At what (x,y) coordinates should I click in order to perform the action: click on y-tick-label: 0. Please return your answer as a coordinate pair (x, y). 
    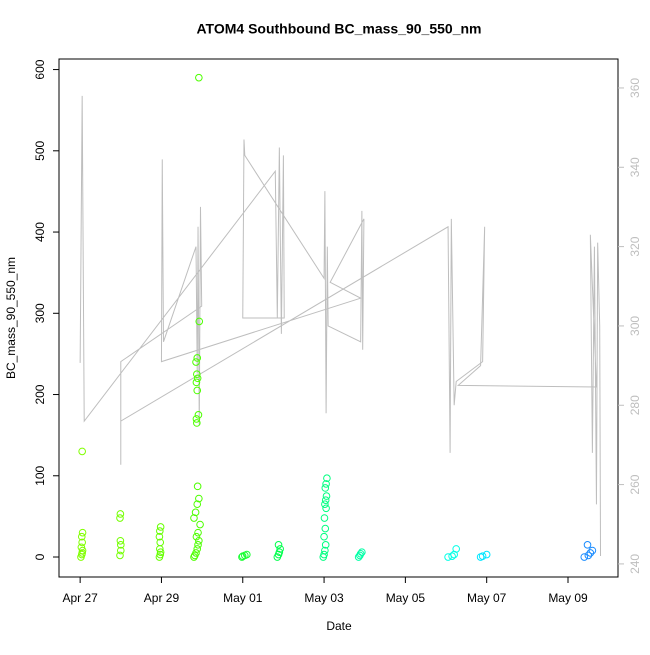
    Looking at the image, I should click on (40, 556).